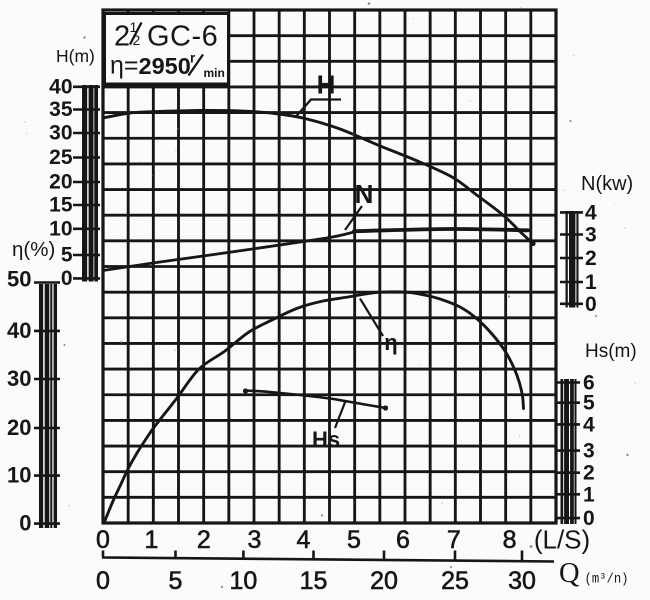 The width and height of the screenshot is (650, 600). Describe the element at coordinates (390, 342) in the screenshot. I see `svg-text: η` at that location.